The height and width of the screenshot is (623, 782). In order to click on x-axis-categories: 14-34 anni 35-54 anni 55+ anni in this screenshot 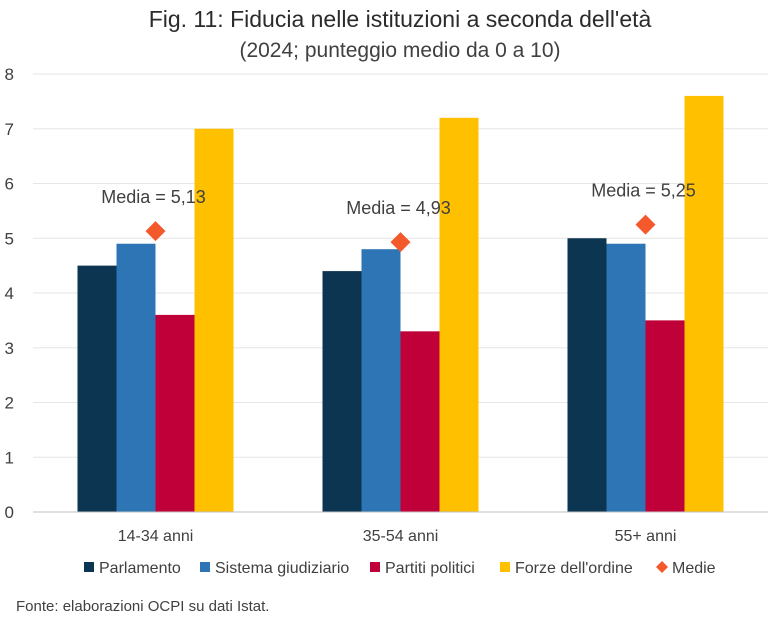, I will do `click(397, 536)`.